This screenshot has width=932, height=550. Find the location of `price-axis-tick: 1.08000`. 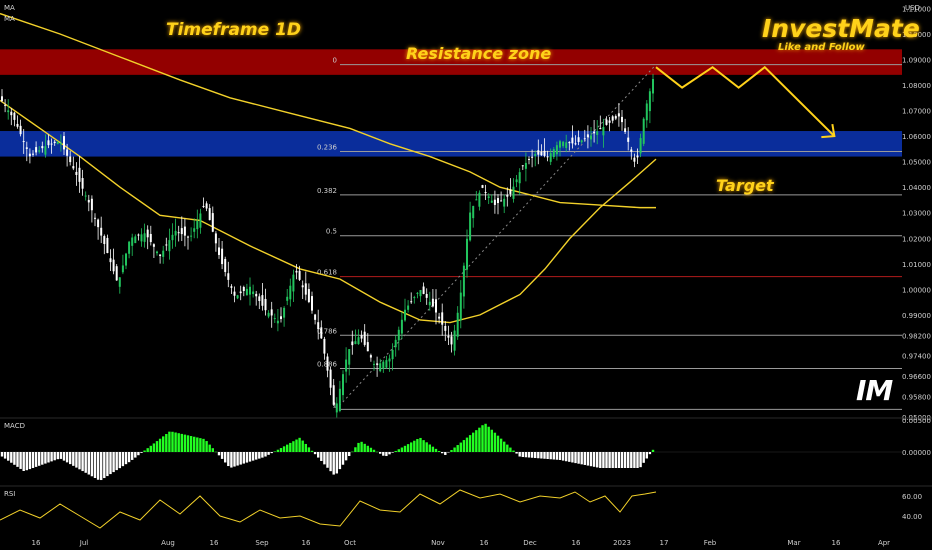

price-axis-tick: 1.08000 is located at coordinates (916, 86).